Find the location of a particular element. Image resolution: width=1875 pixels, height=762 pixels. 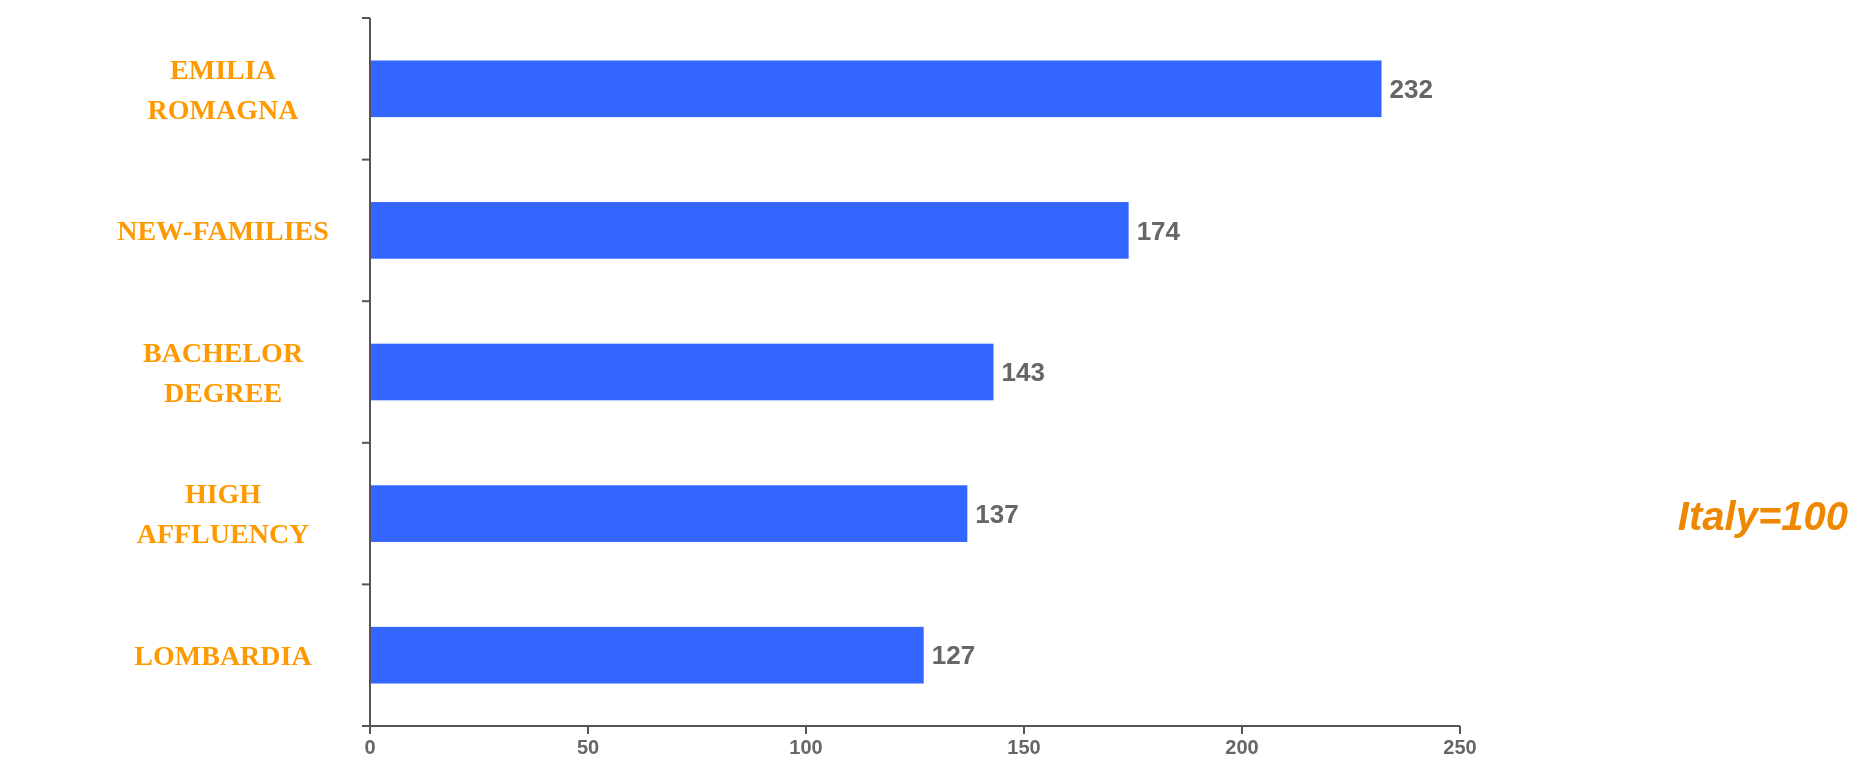

data-label: 174 is located at coordinates (1158, 230).